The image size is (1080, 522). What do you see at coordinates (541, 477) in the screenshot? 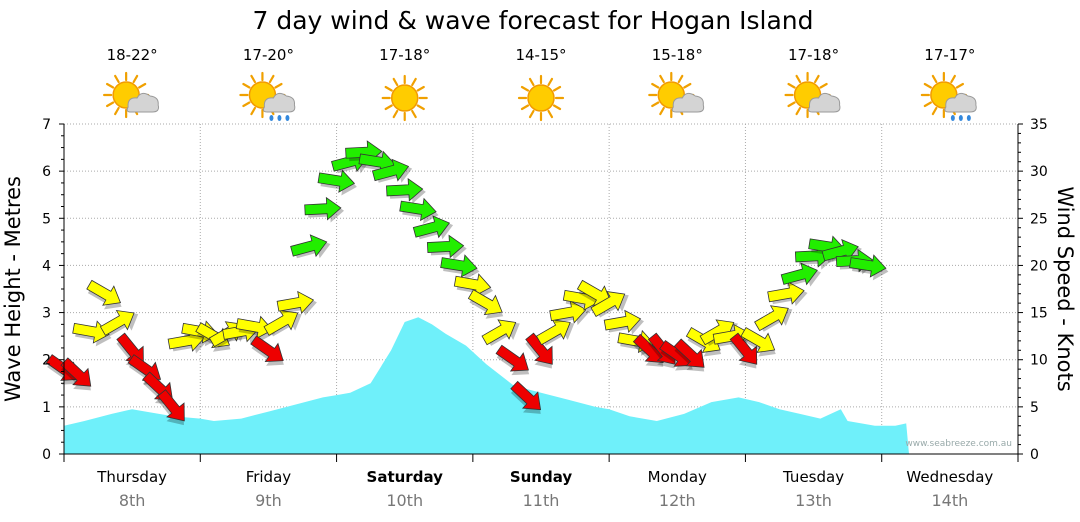
I see `day-name: Sunday` at bounding box center [541, 477].